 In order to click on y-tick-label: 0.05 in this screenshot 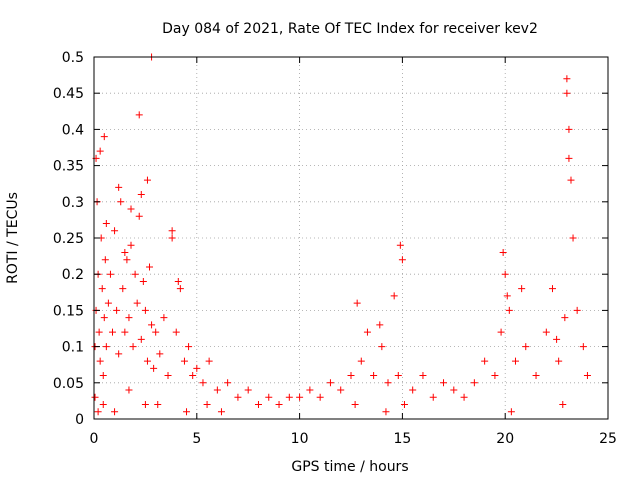, I will do `click(68, 384)`.